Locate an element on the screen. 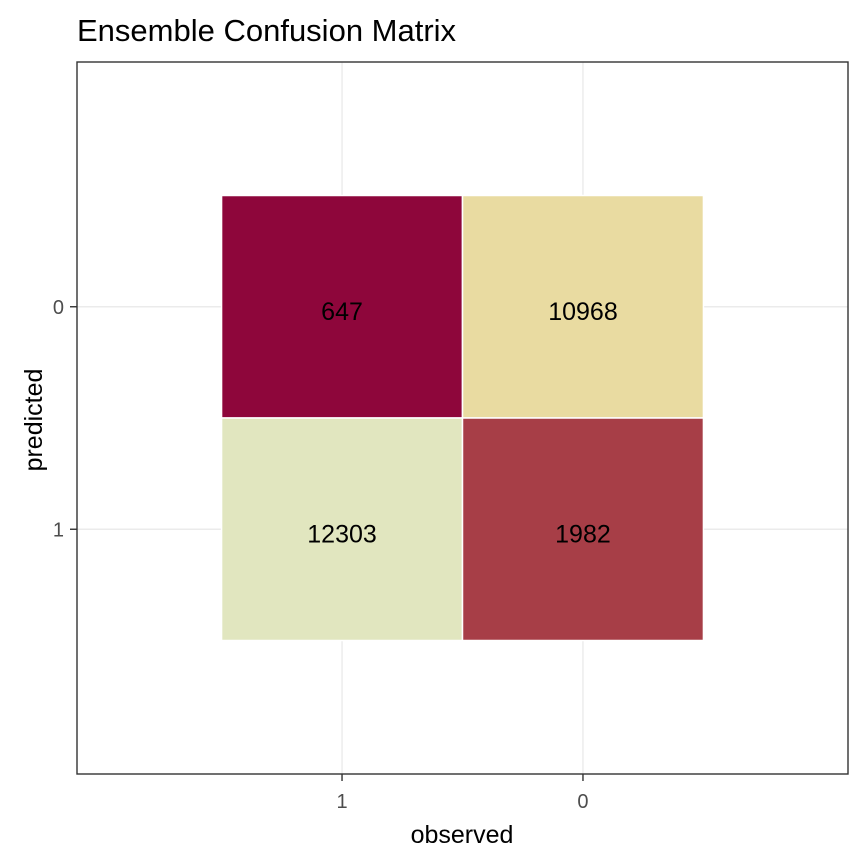  cell-value-label: 12303 is located at coordinates (342, 534).